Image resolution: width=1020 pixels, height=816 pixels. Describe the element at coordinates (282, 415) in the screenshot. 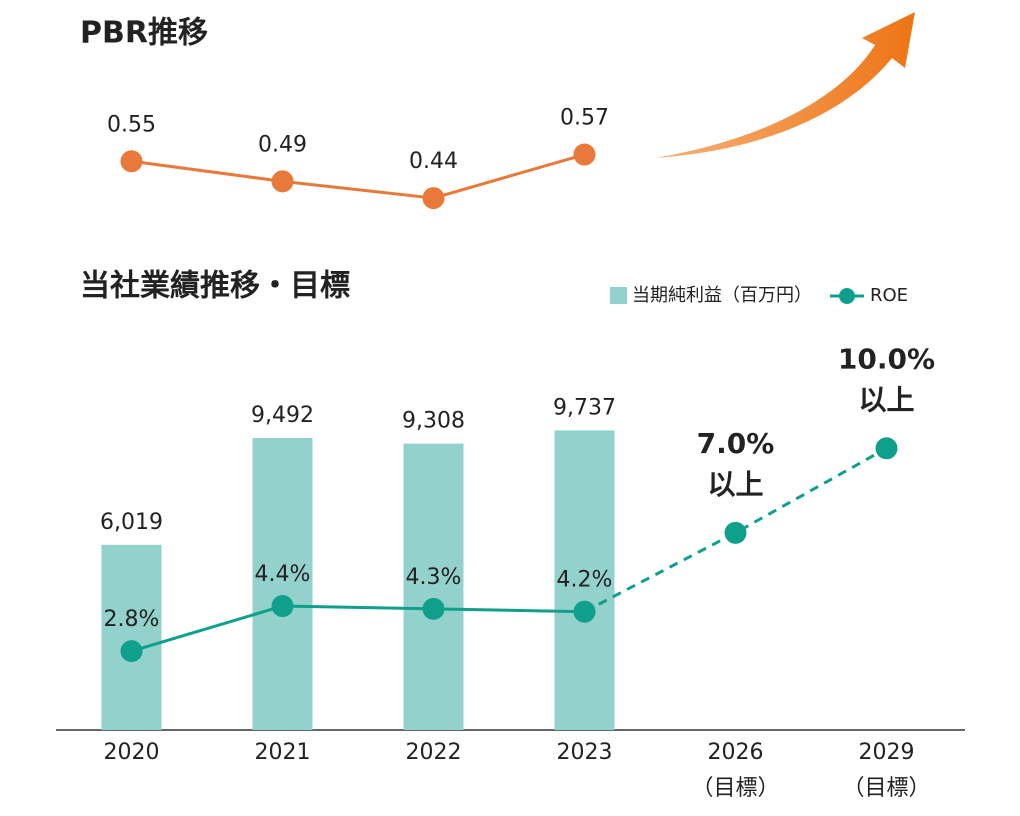

I see `data-label: 9,492` at that location.